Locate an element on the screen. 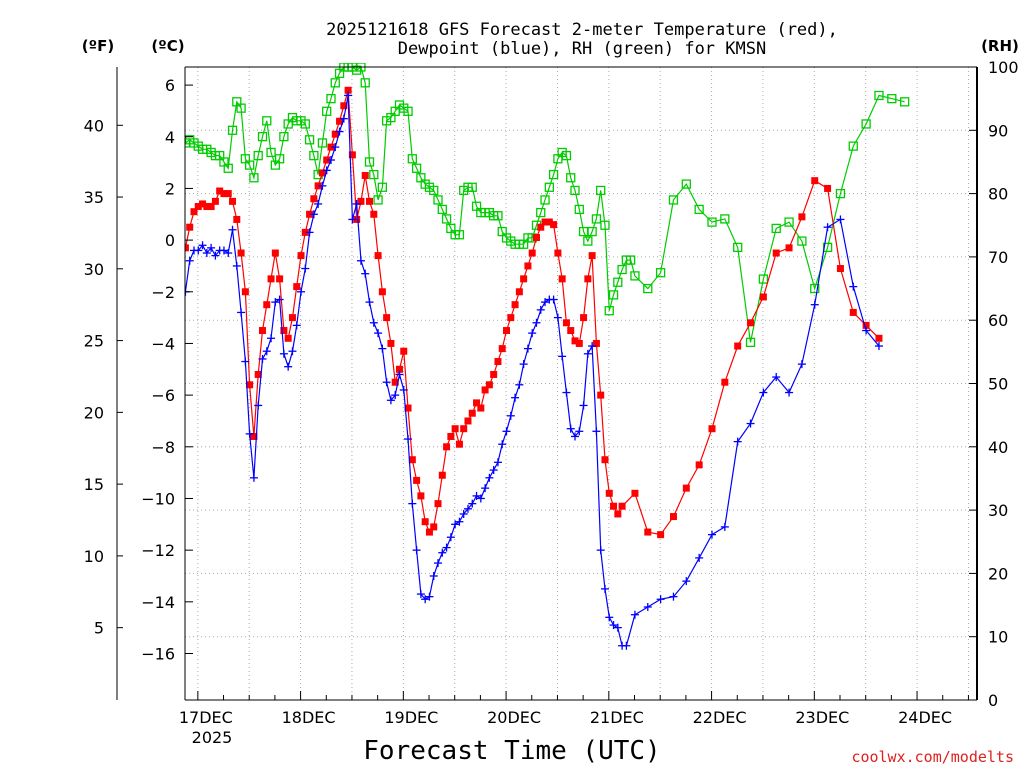 The height and width of the screenshot is (768, 1024). x-tick-label: 19DEC is located at coordinates (411, 717).